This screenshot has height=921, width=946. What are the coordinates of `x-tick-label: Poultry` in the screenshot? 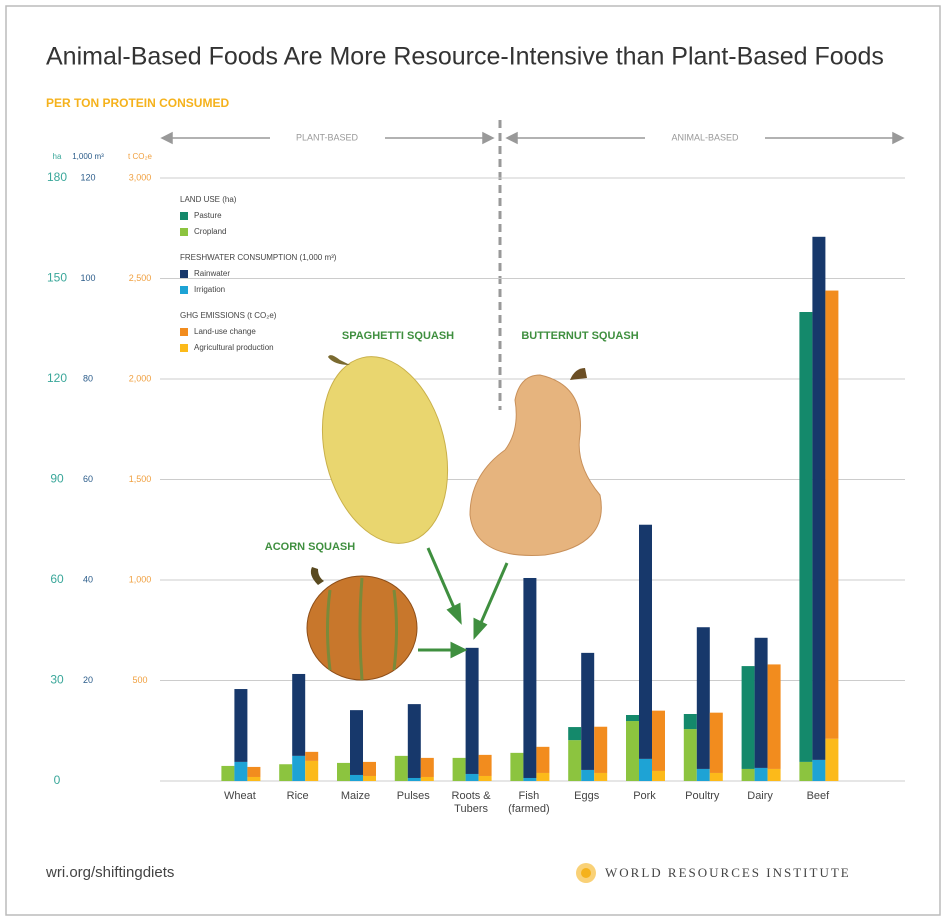 It's located at (702, 796).